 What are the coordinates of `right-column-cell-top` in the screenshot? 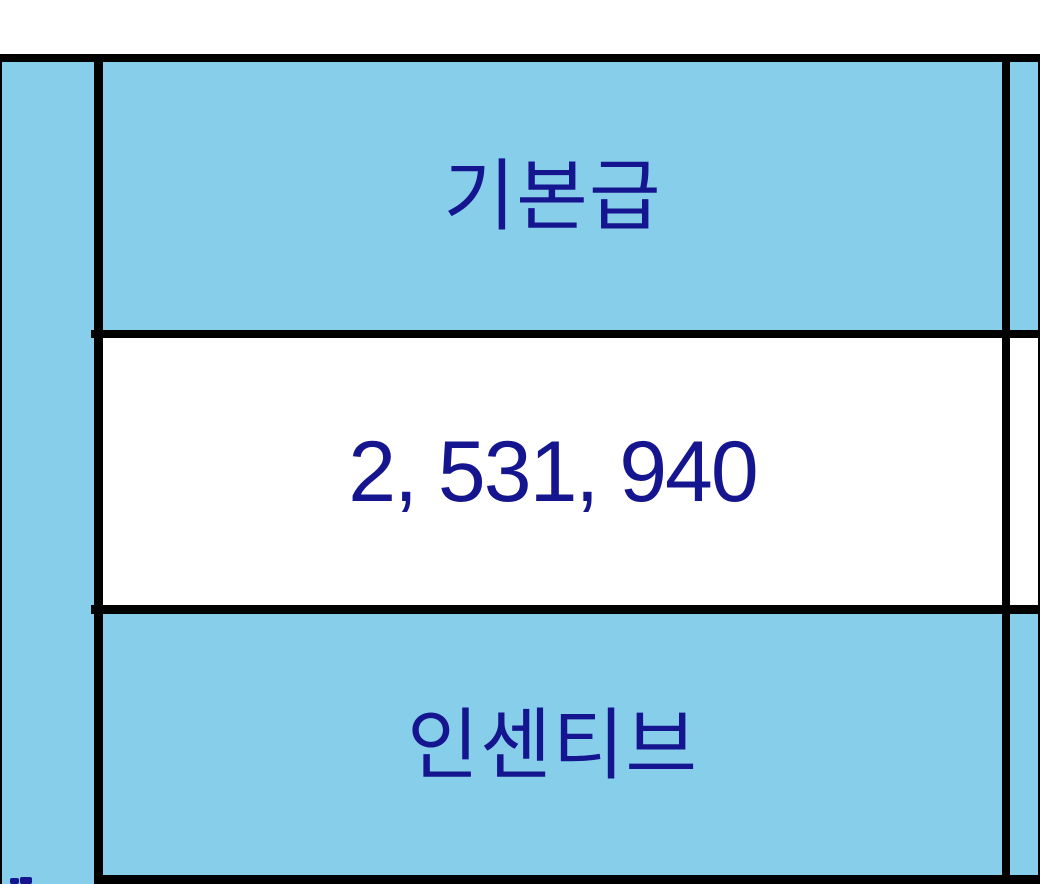 It's located at (1024, 196).